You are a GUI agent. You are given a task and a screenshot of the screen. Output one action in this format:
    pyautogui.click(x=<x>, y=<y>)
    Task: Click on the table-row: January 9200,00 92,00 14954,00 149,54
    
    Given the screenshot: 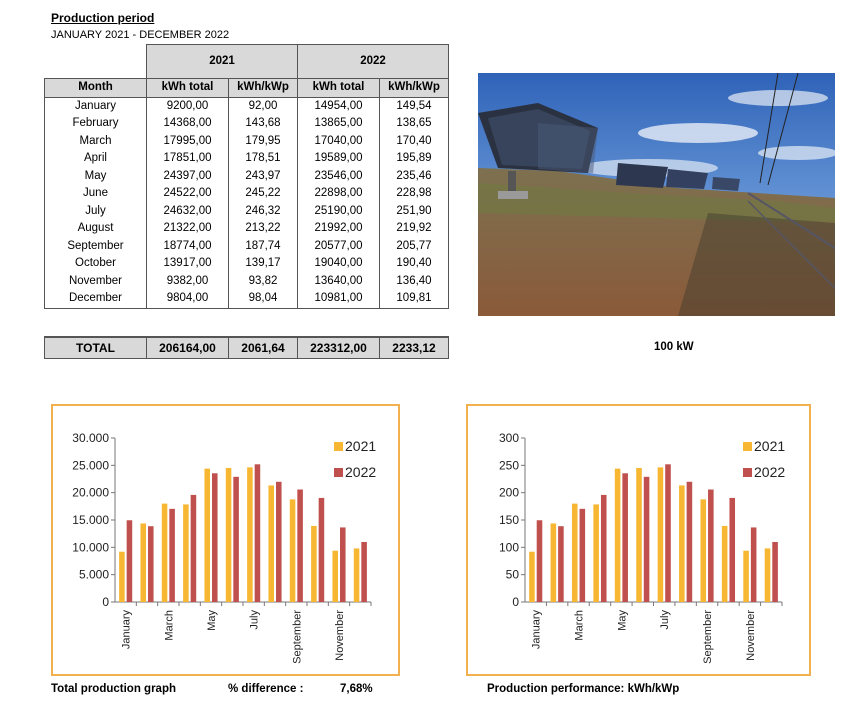 What is the action you would take?
    pyautogui.click(x=246, y=106)
    